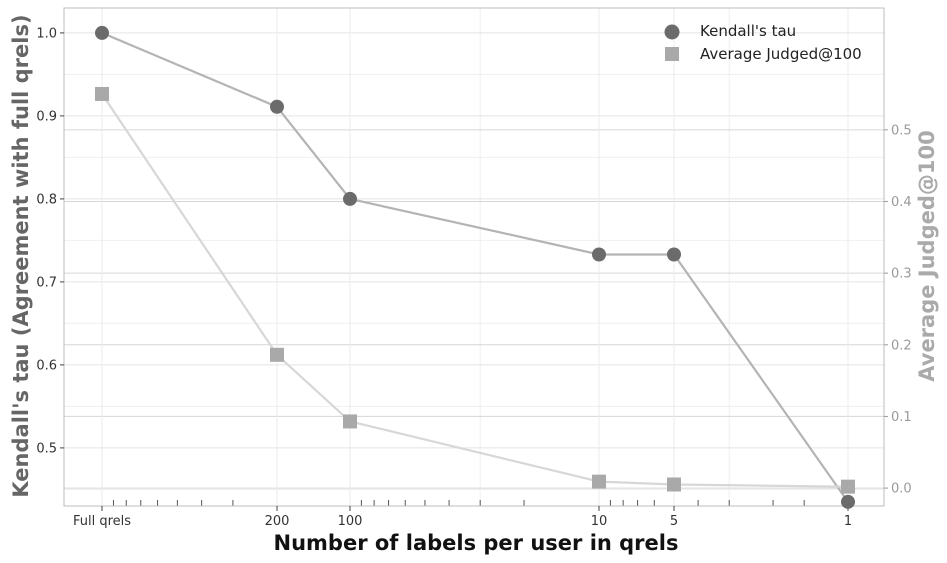 The image size is (947, 563). What do you see at coordinates (848, 521) in the screenshot?
I see `x-tick-label: 1` at bounding box center [848, 521].